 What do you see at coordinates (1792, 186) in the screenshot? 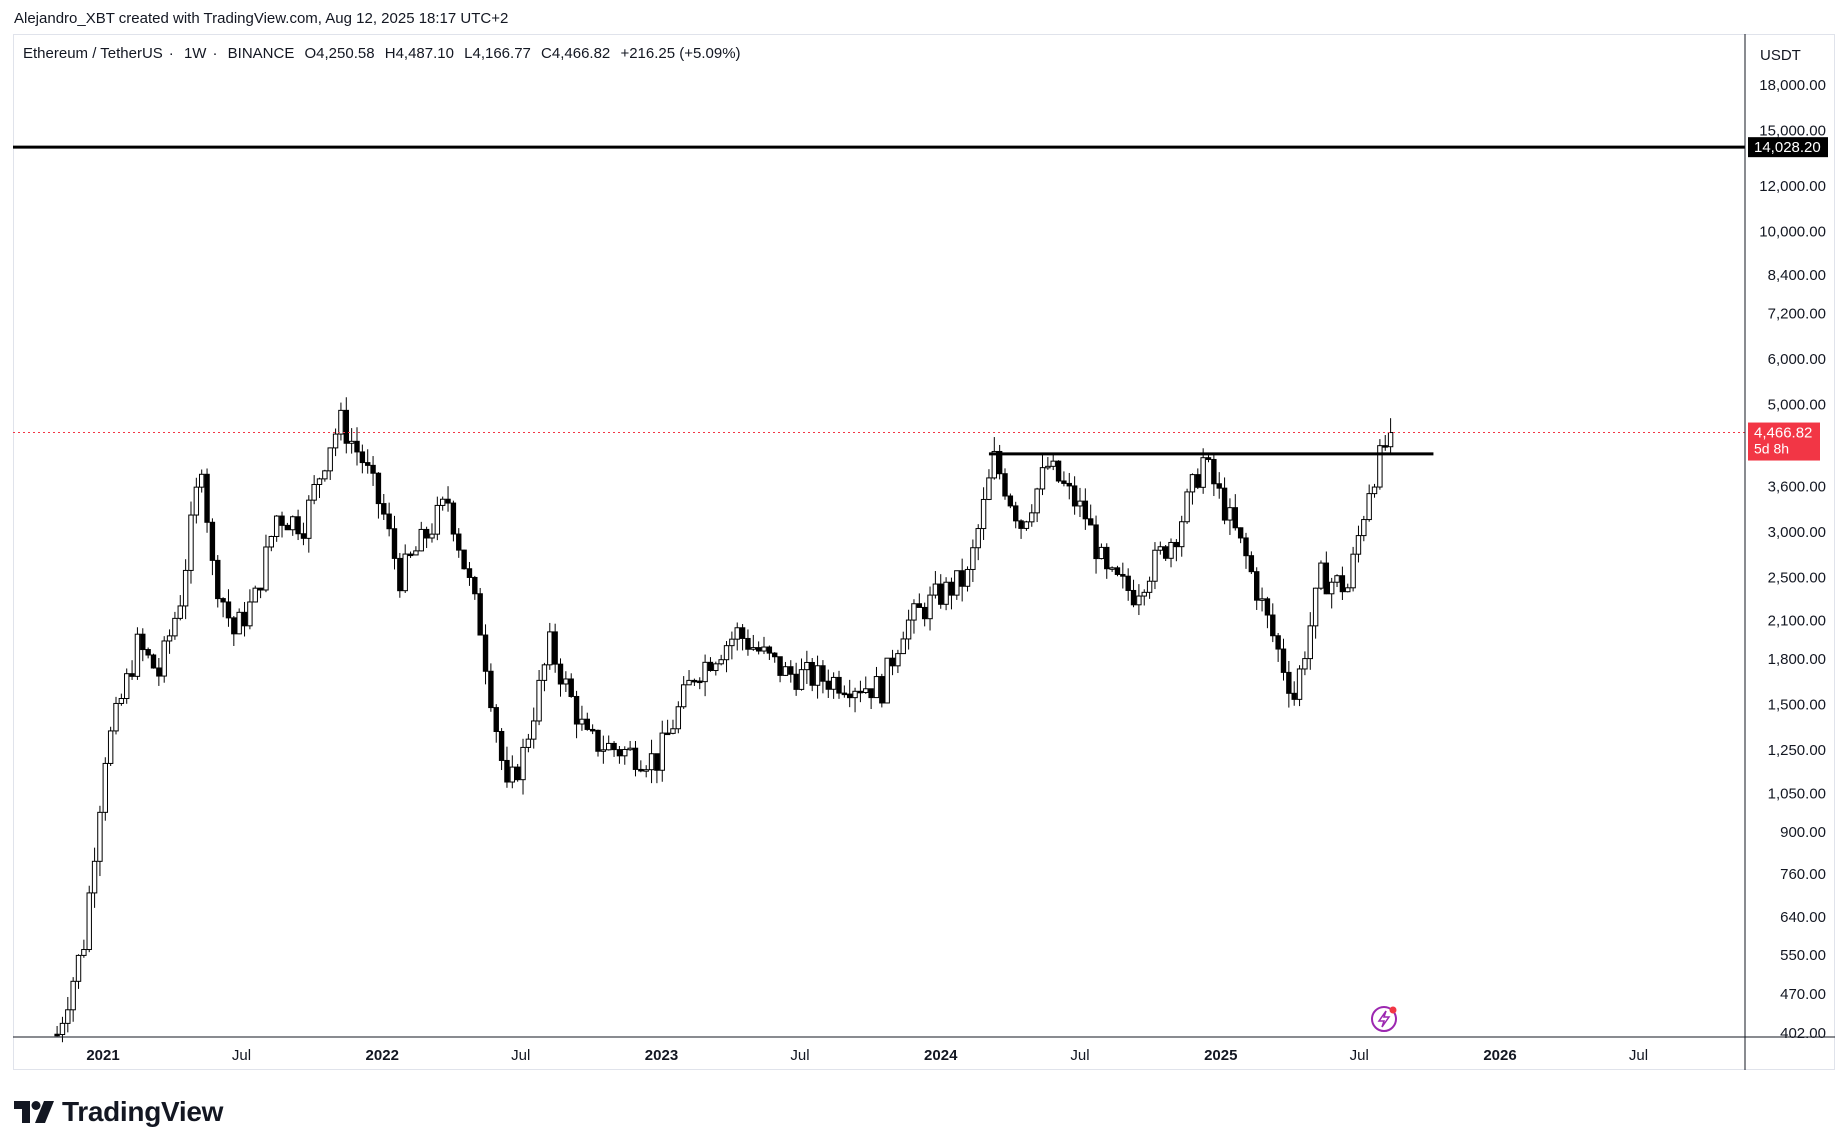
I see `price-tick-label: 12,000.00` at bounding box center [1792, 186].